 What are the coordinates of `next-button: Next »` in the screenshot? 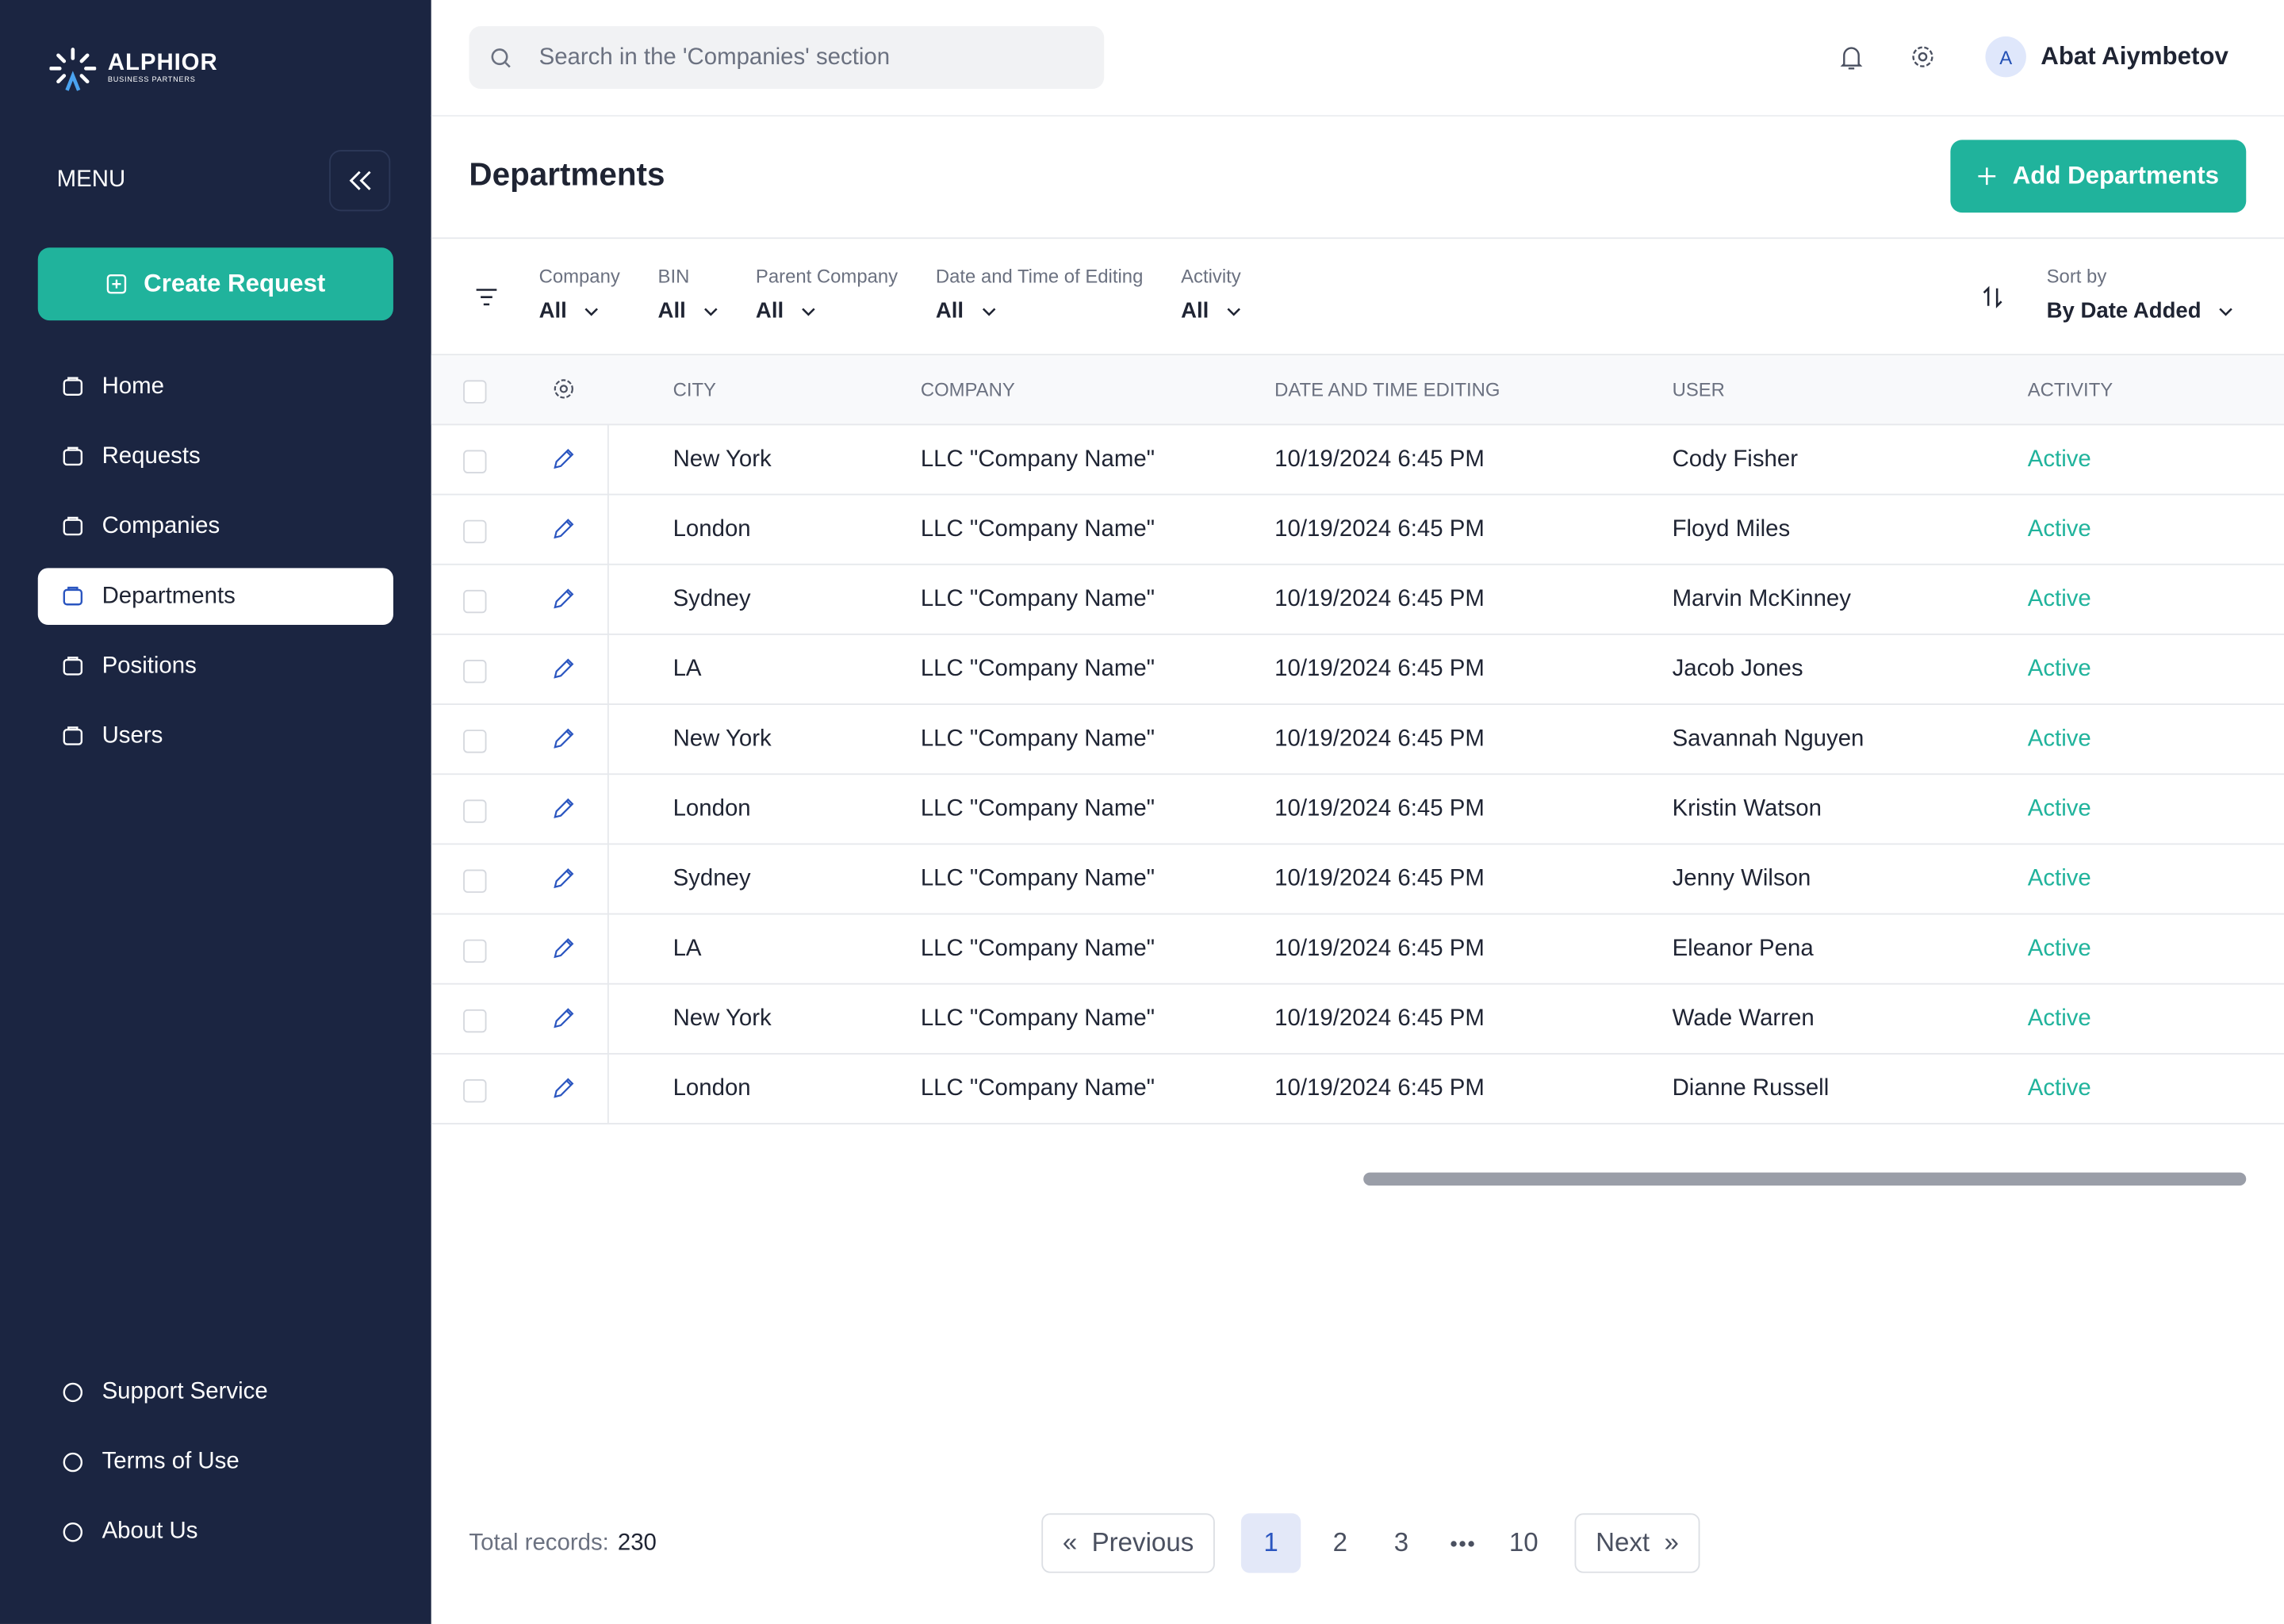 It's located at (1637, 1543).